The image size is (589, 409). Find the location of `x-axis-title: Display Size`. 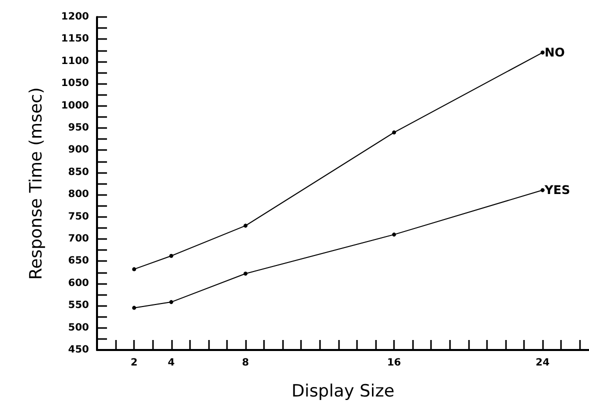

x-axis-title: Display Size is located at coordinates (343, 392).